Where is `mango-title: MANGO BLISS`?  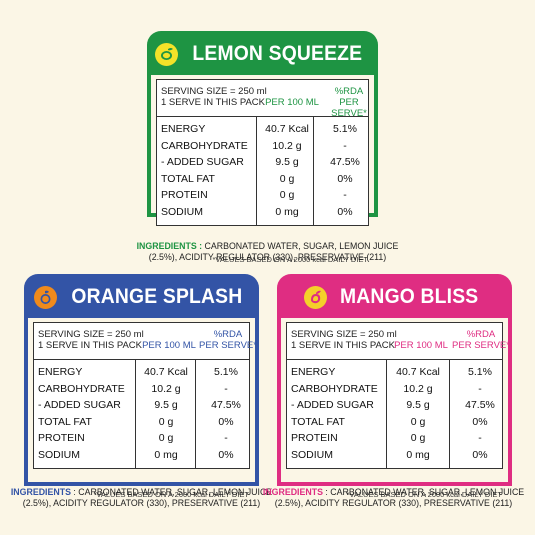 mango-title: MANGO BLISS is located at coordinates (409, 296).